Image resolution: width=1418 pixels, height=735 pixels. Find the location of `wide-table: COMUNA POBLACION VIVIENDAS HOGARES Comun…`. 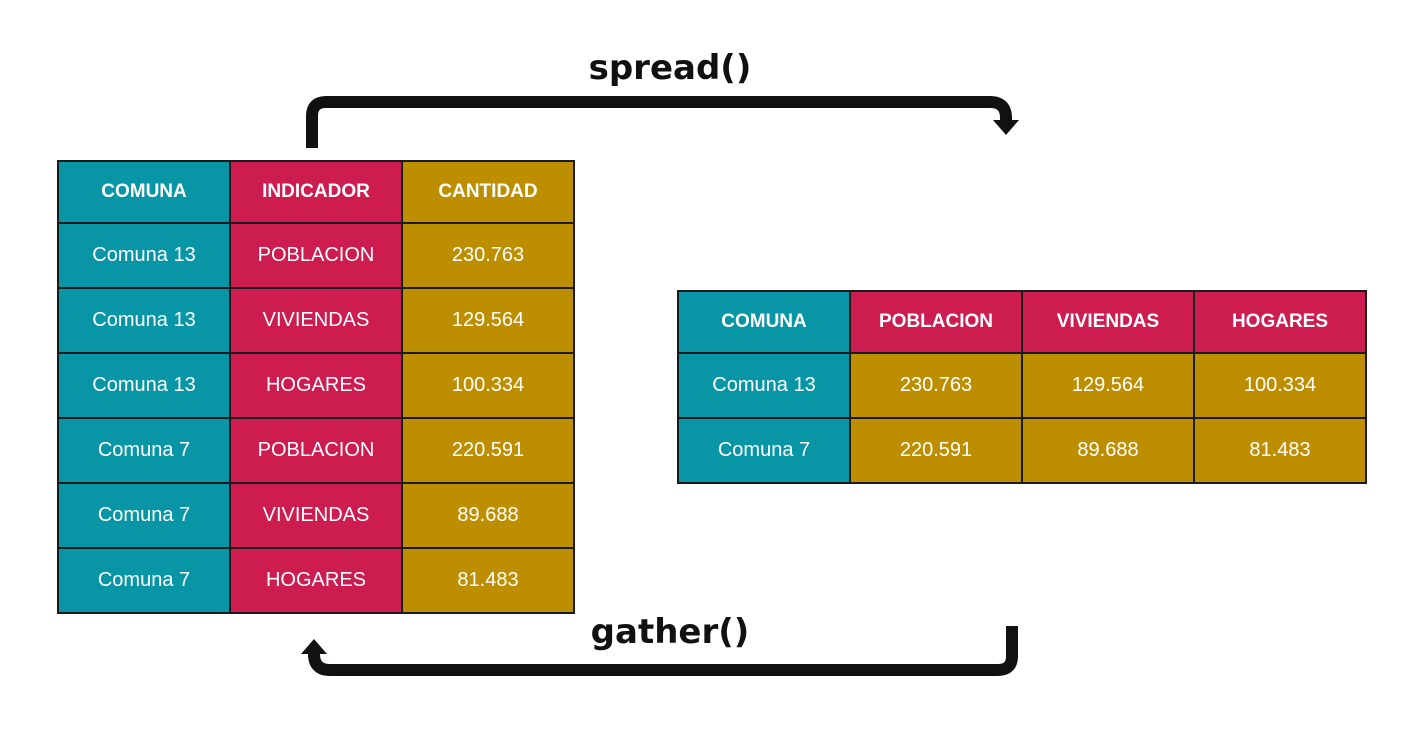

wide-table: COMUNA POBLACION VIVIENDAS HOGARES Comun… is located at coordinates (1022, 387).